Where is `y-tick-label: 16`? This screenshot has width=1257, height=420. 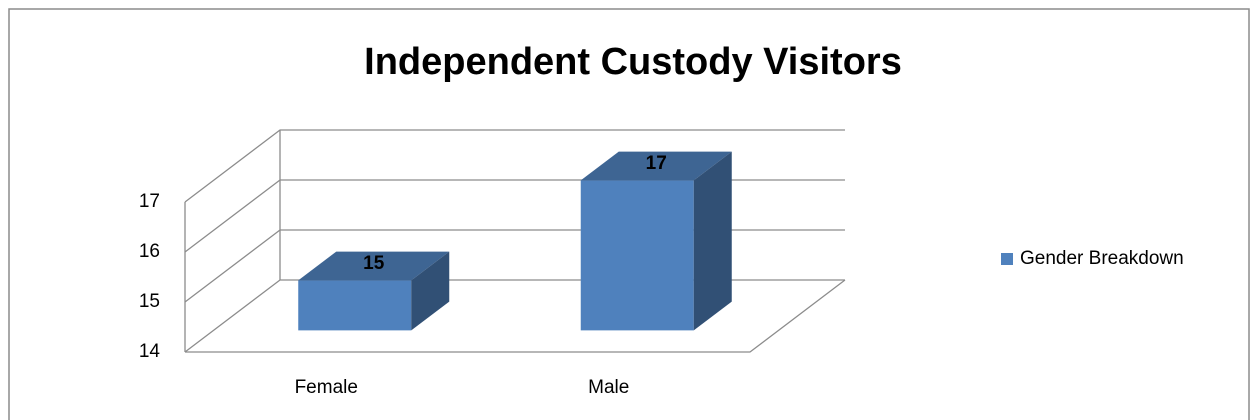 y-tick-label: 16 is located at coordinates (149, 251).